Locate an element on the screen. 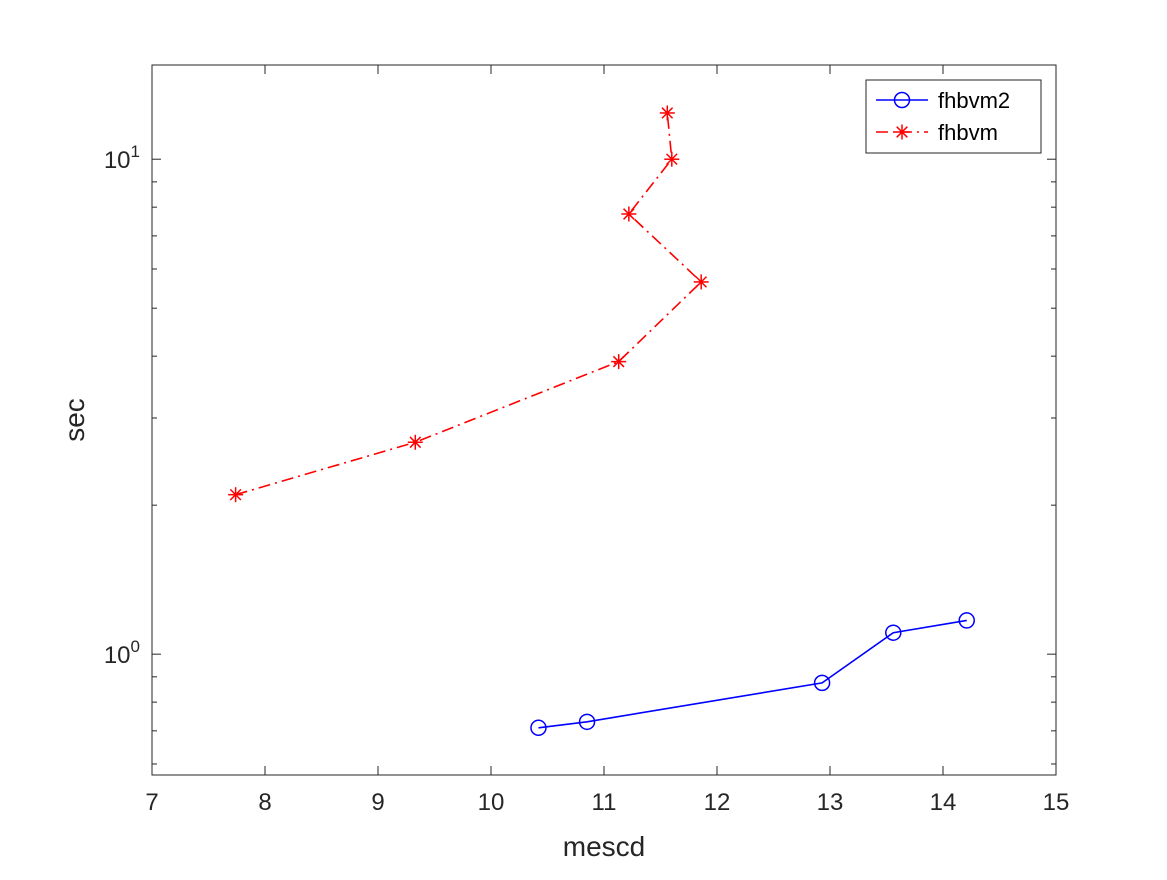 This screenshot has width=1167, height=880. legend-entry: fhbvm2 is located at coordinates (943, 100).